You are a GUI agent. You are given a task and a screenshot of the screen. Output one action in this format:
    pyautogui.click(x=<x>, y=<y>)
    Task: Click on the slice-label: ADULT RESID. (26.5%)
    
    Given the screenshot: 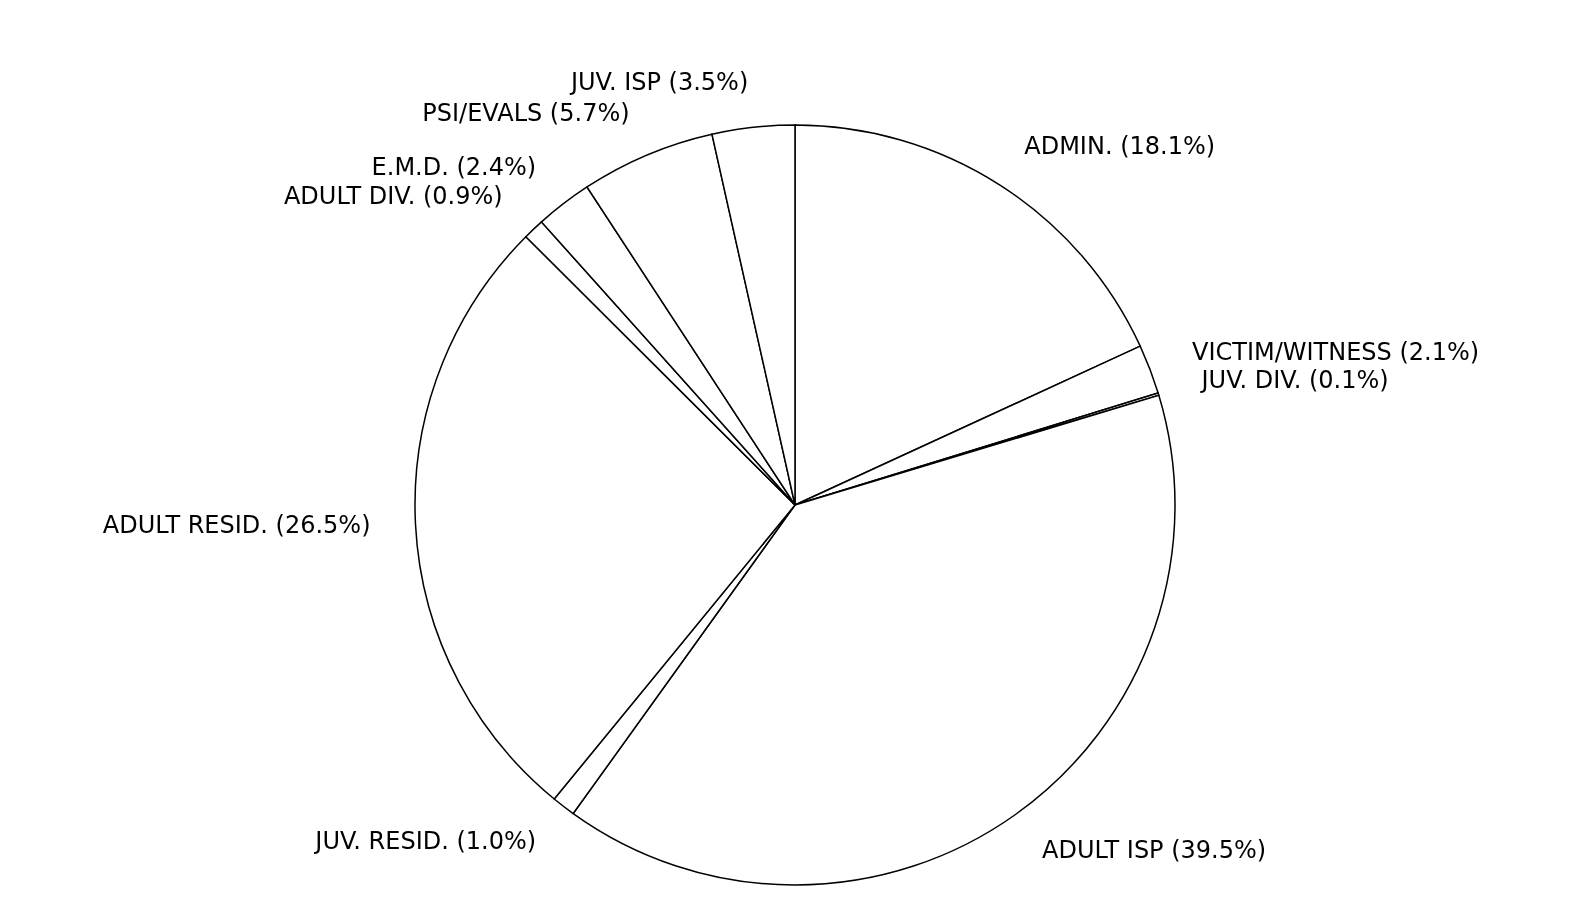 What is the action you would take?
    pyautogui.click(x=236, y=525)
    